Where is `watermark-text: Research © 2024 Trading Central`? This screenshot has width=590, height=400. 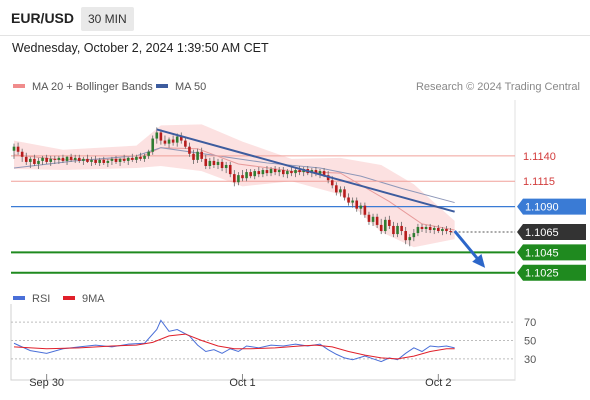 watermark-text: Research © 2024 Trading Central is located at coordinates (498, 87).